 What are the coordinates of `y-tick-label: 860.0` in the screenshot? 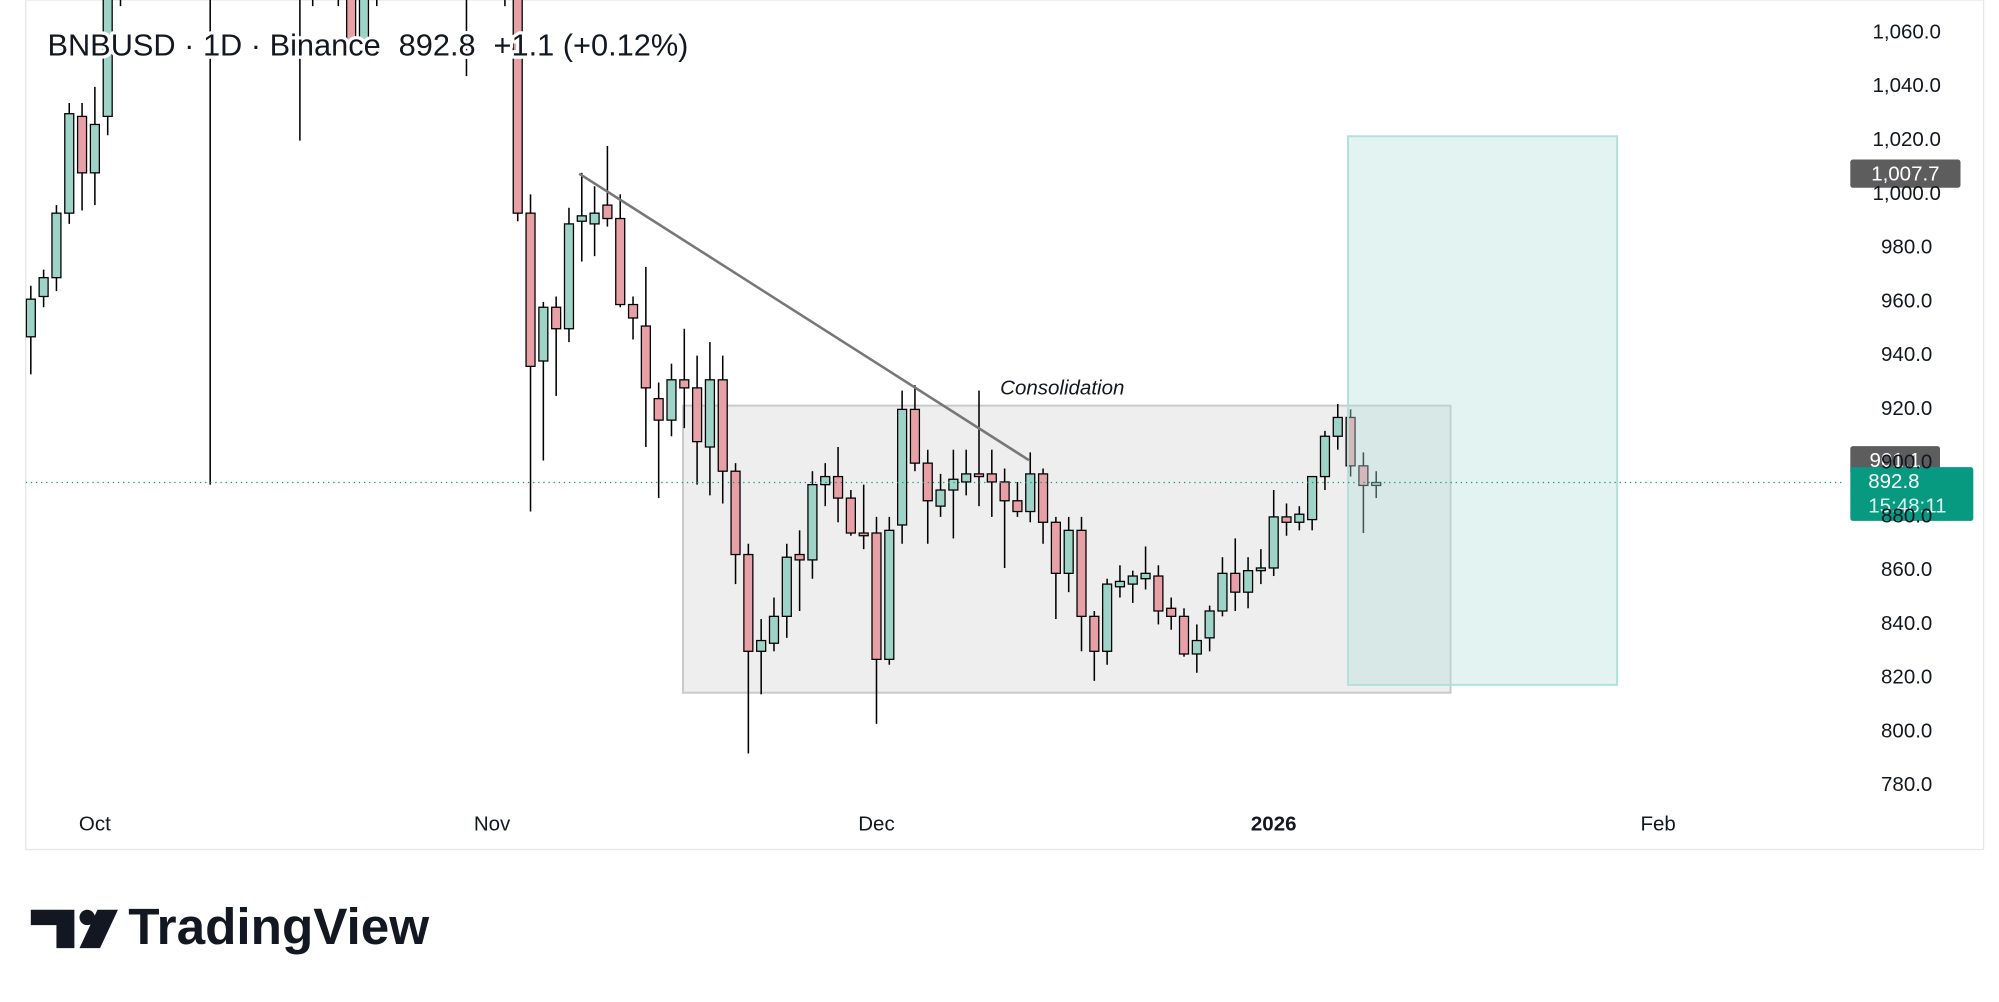 It's located at (1906, 569).